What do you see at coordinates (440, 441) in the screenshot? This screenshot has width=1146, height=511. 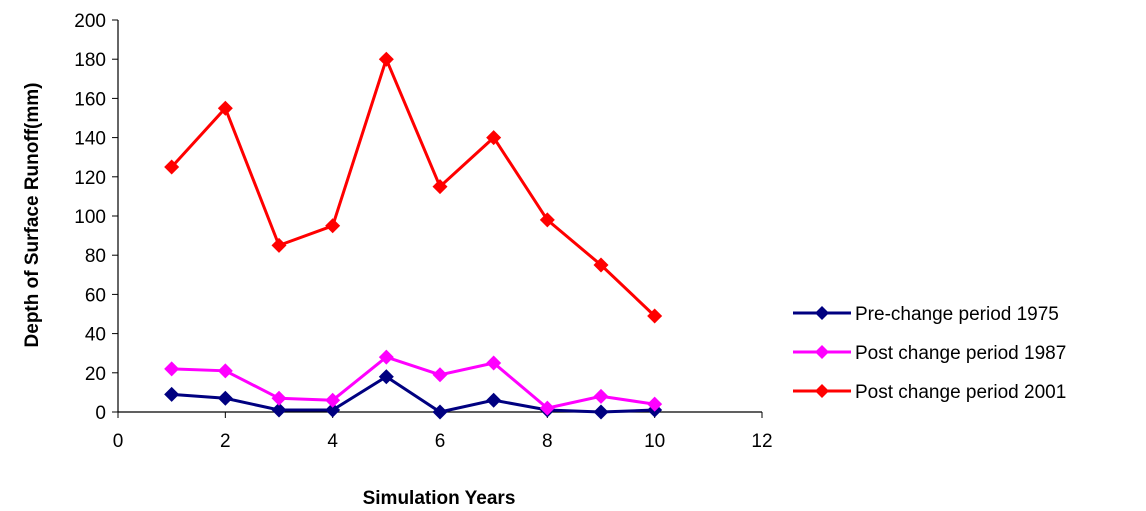 I see `x-tick-label: 6` at bounding box center [440, 441].